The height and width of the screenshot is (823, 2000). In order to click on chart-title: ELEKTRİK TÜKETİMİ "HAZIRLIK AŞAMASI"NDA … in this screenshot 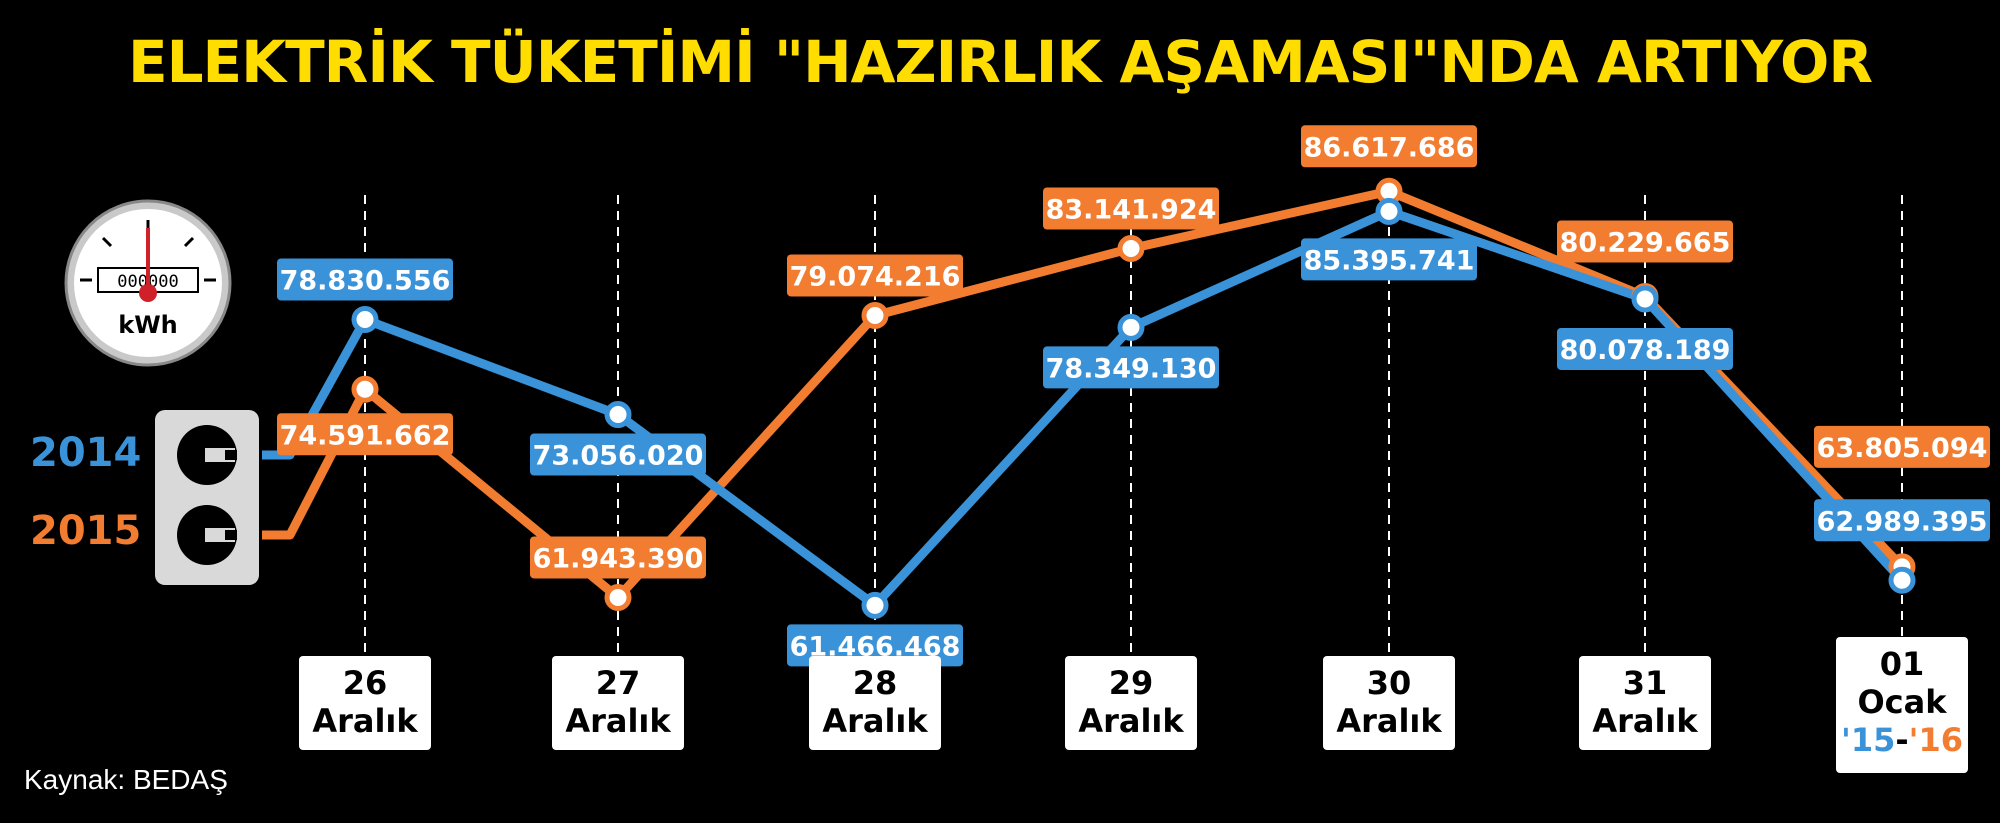, I will do `click(1000, 62)`.